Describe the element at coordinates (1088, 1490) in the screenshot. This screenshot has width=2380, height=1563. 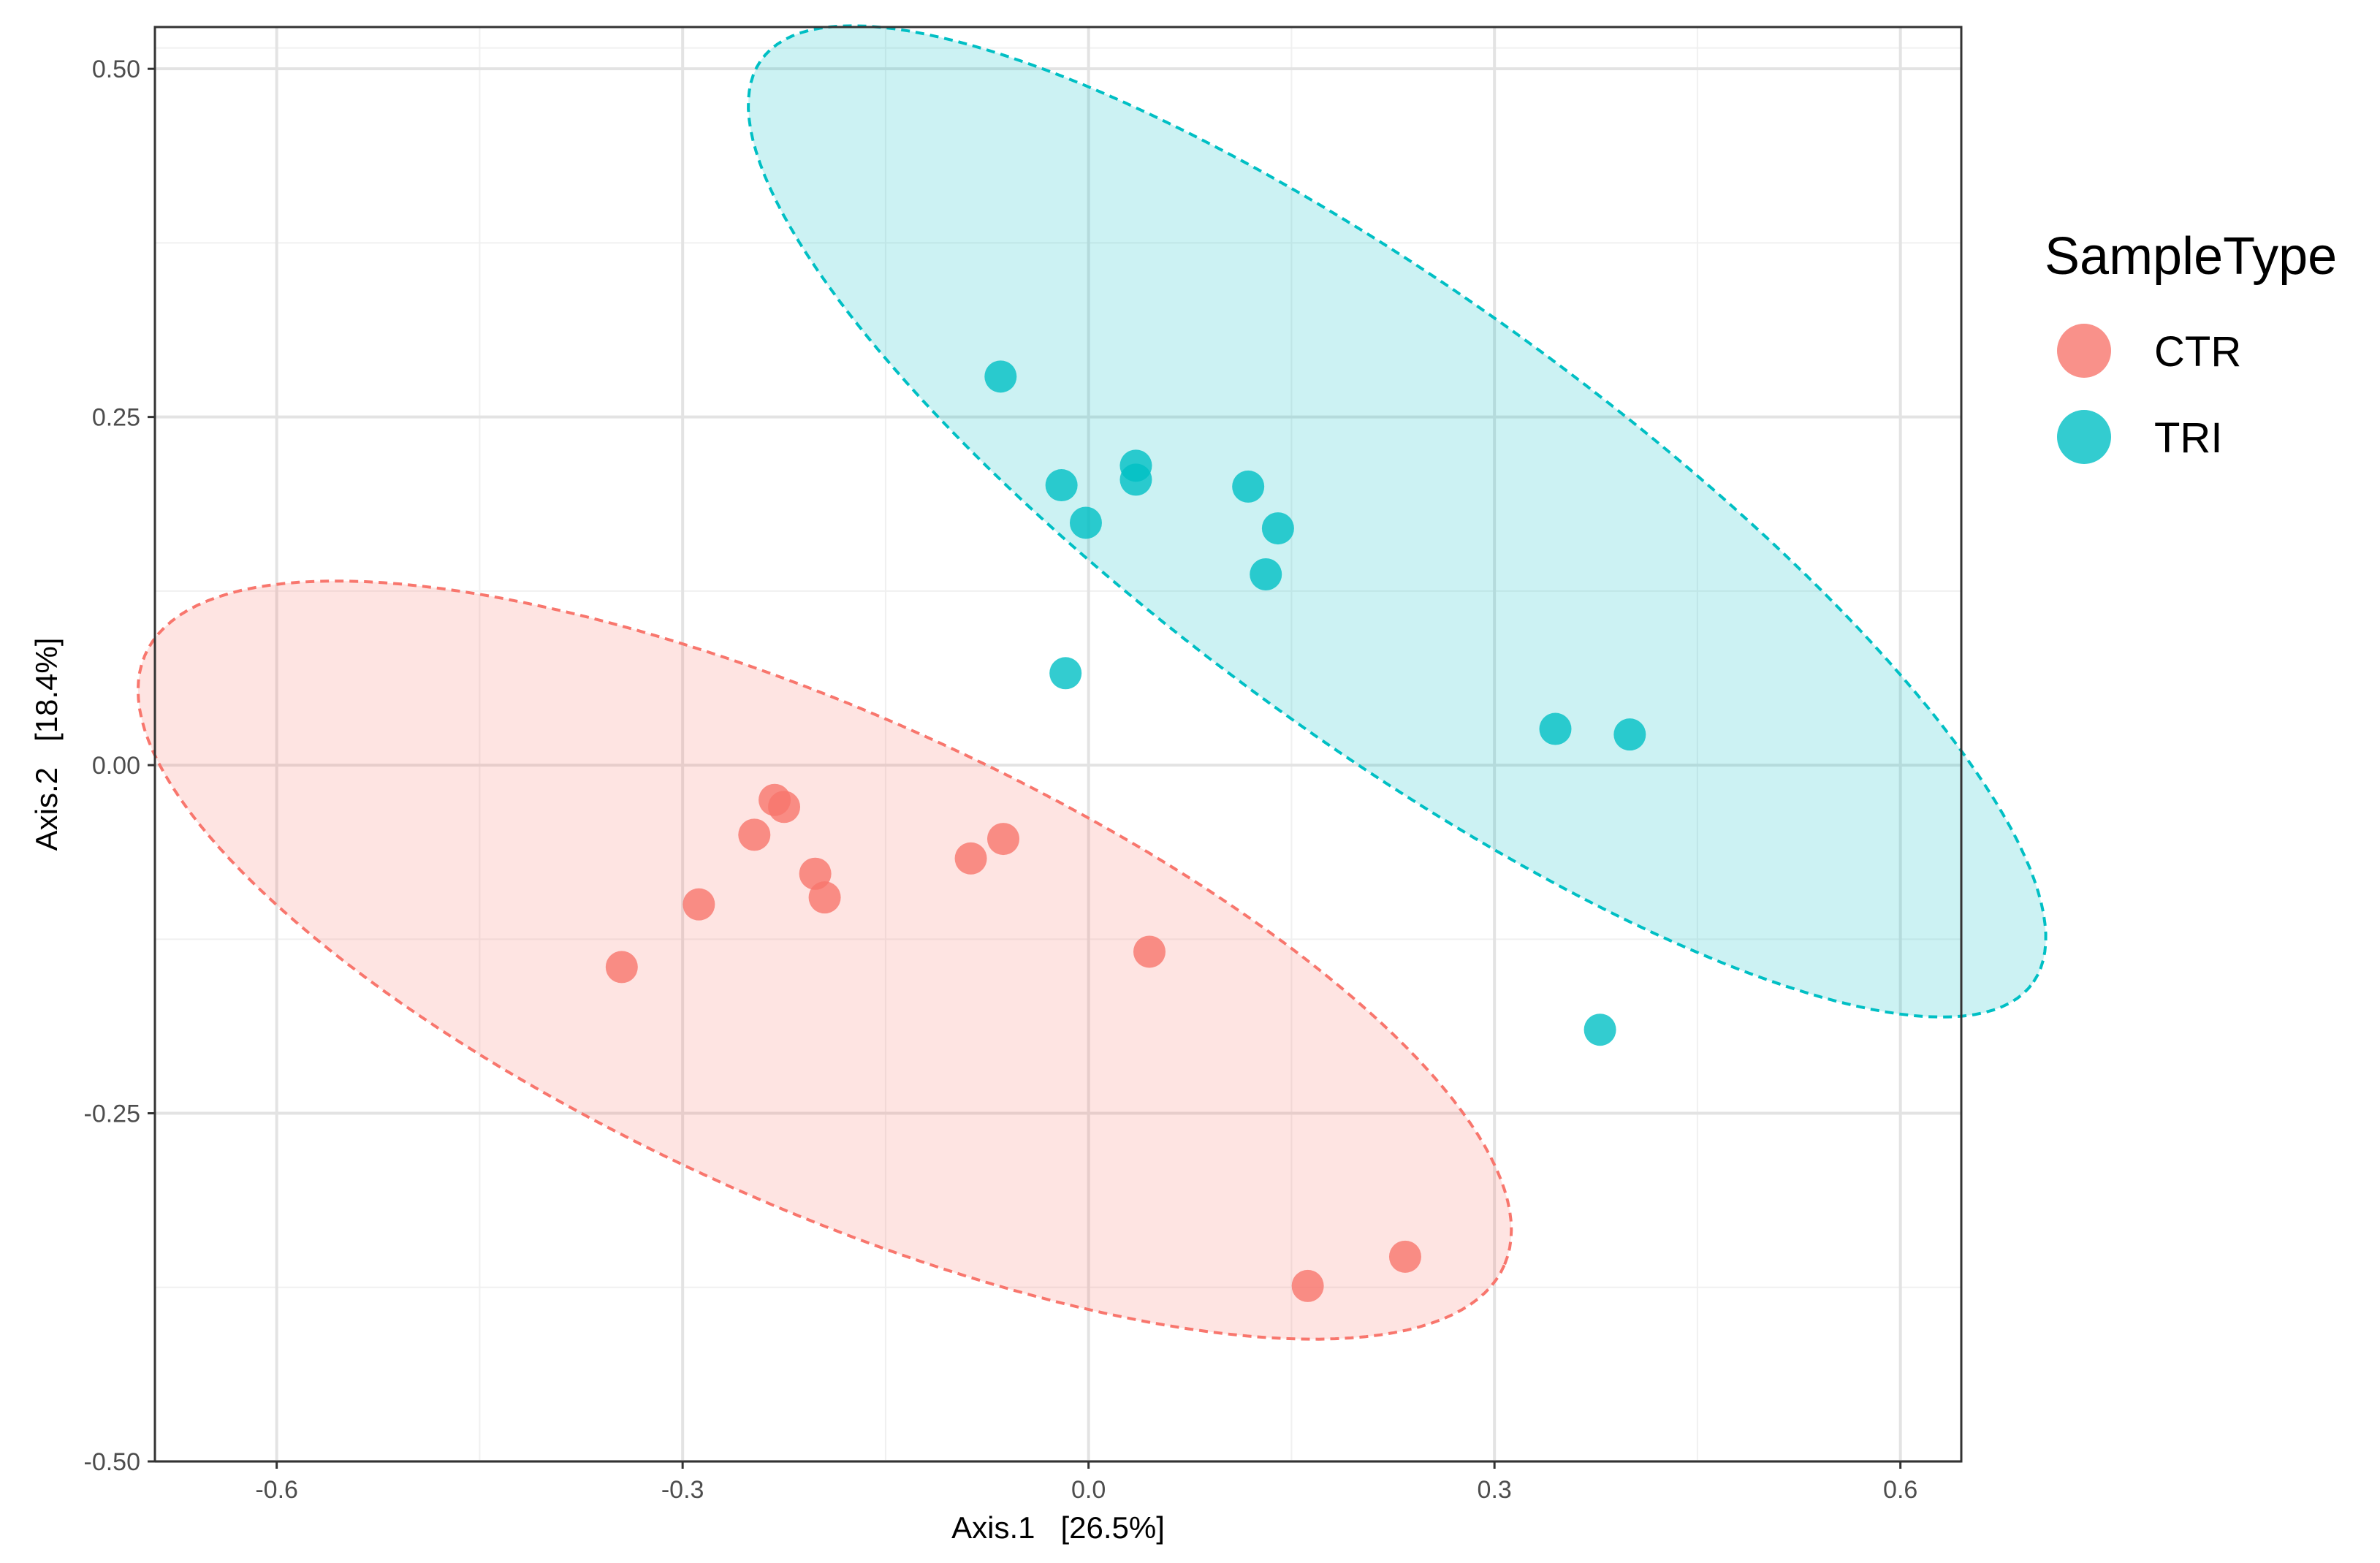
I see `x-tick-label: 0.0` at that location.